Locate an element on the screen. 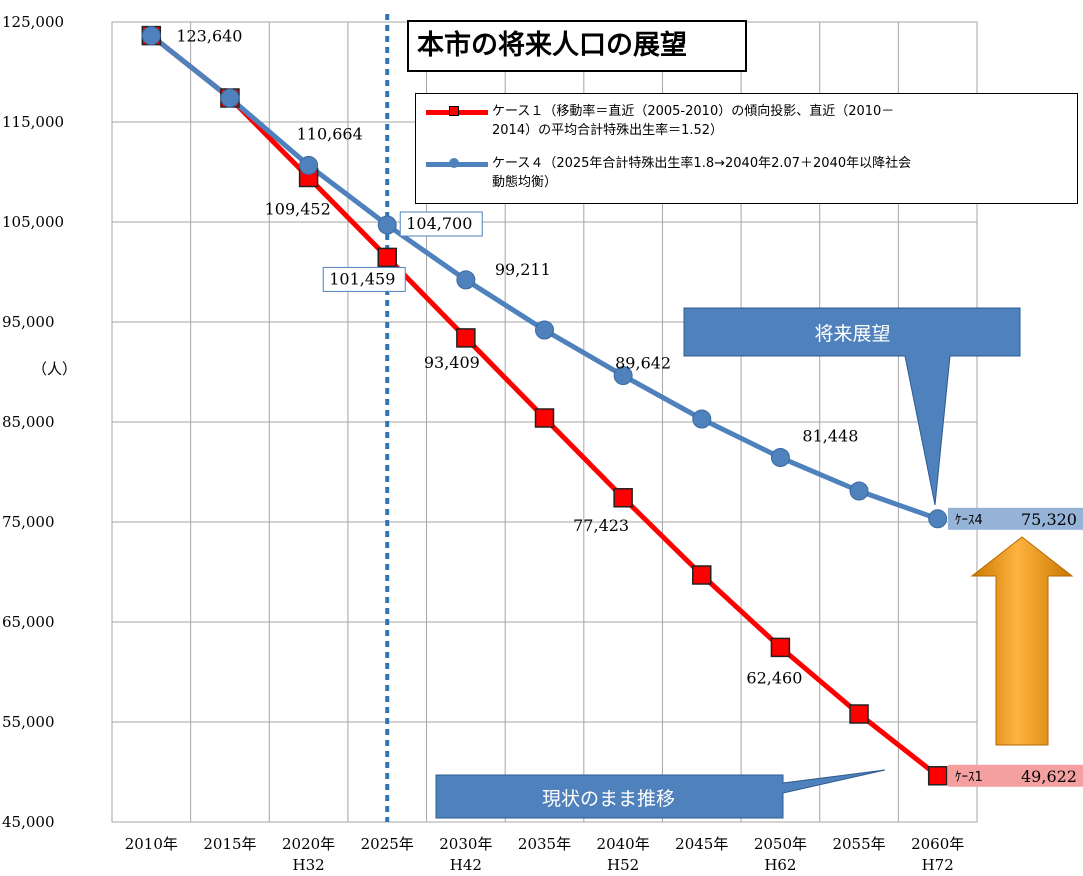 The height and width of the screenshot is (876, 1083). data-label-case4: 110,664 is located at coordinates (330, 133).